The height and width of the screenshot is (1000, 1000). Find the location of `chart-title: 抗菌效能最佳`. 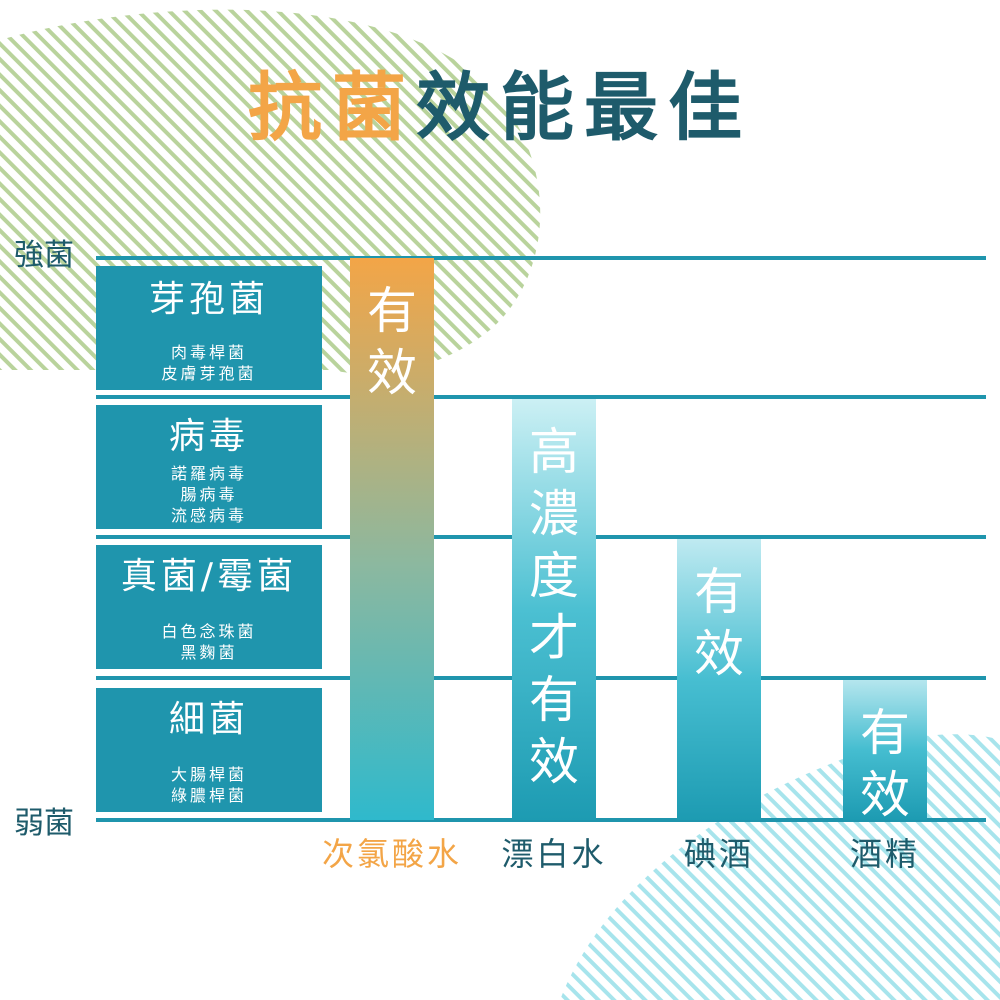

chart-title: 抗菌效能最佳 is located at coordinates (500, 108).